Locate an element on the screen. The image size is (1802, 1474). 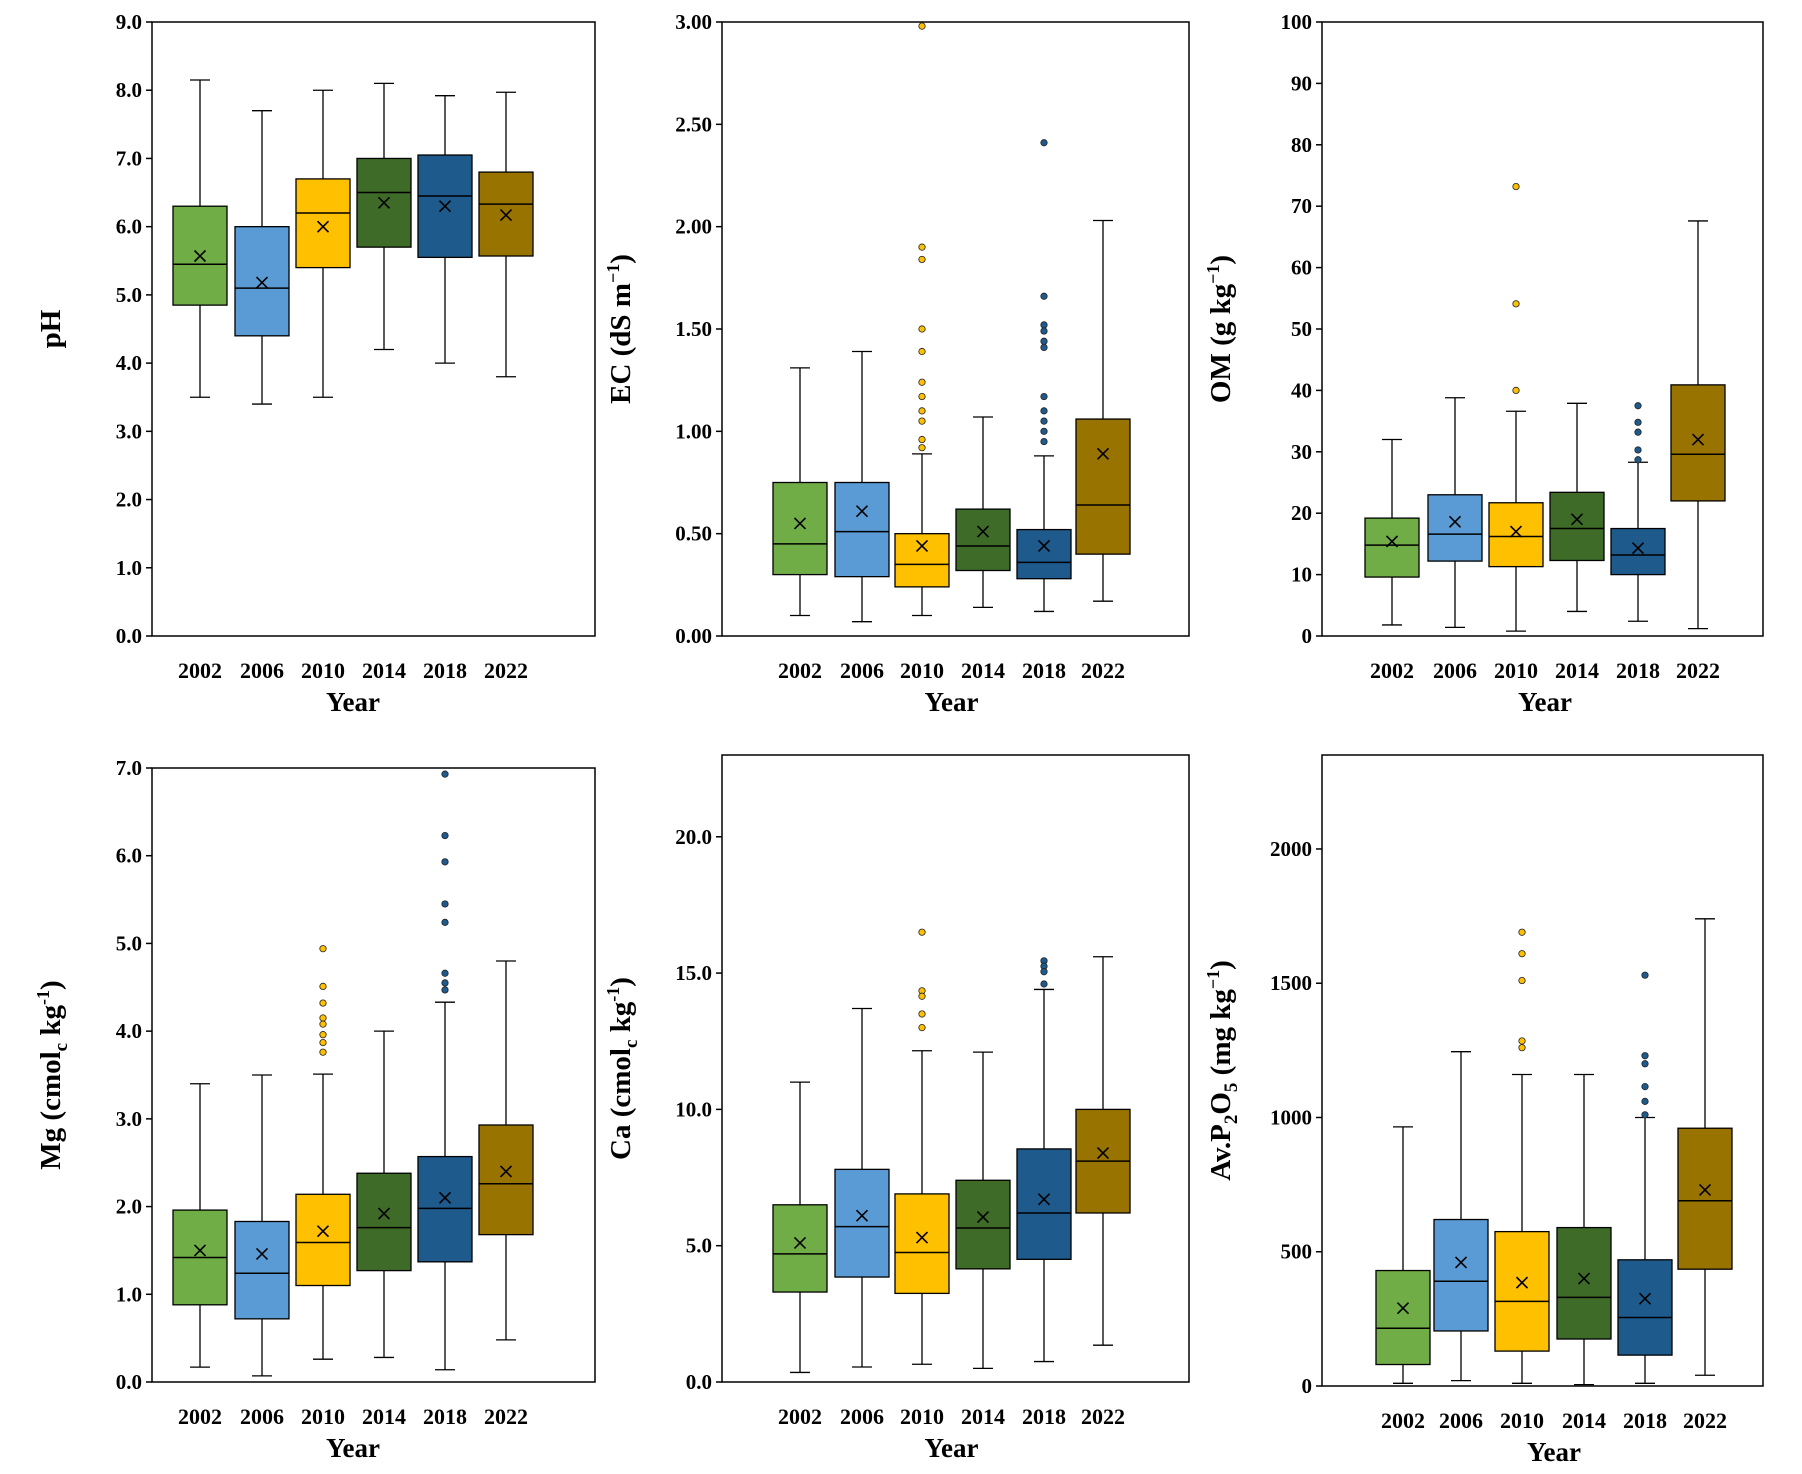
y-tick-label: 7.0 is located at coordinates (129, 768).